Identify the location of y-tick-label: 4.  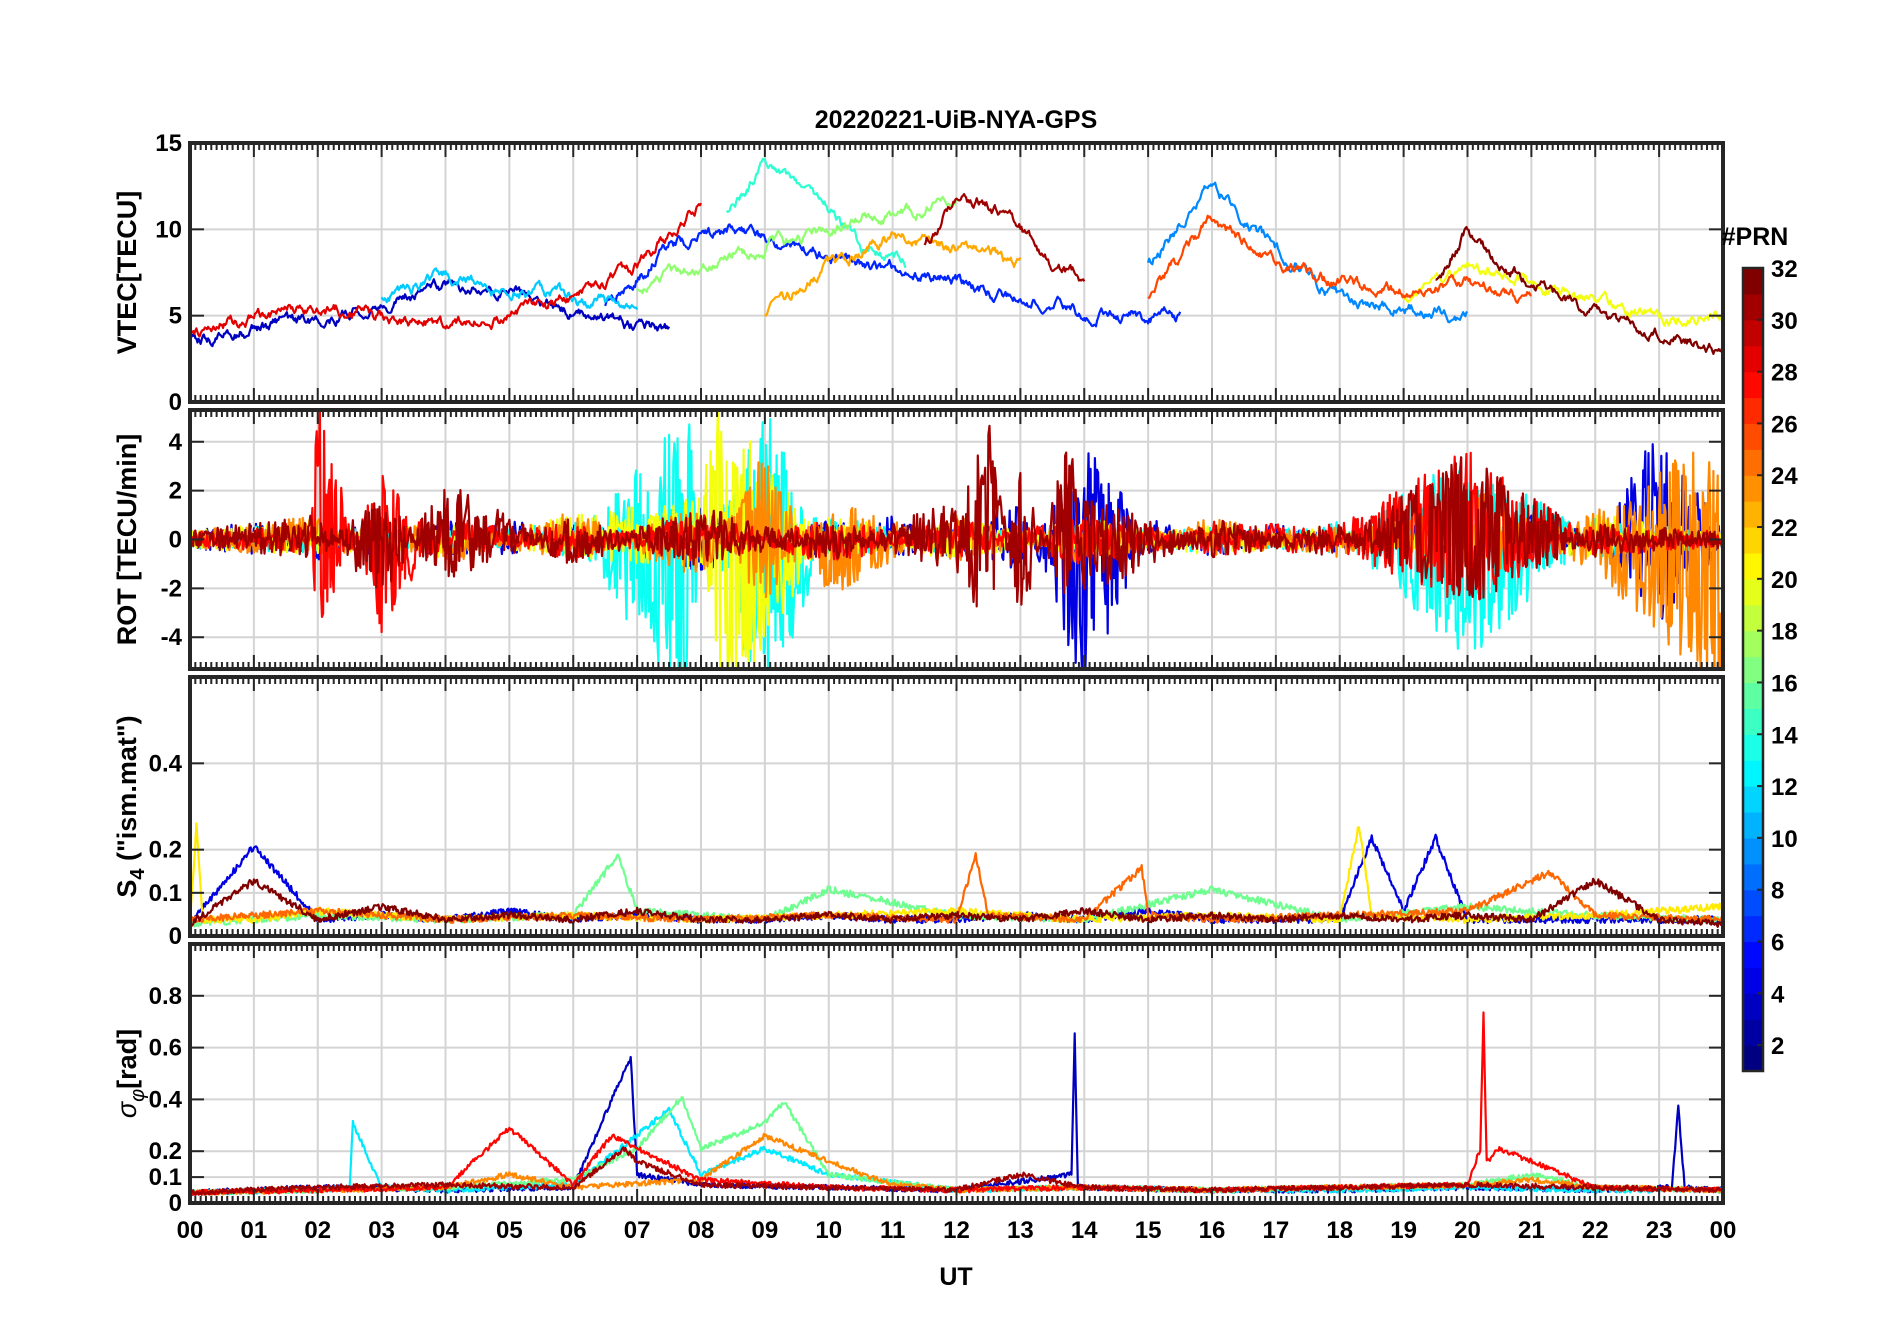
(176, 442).